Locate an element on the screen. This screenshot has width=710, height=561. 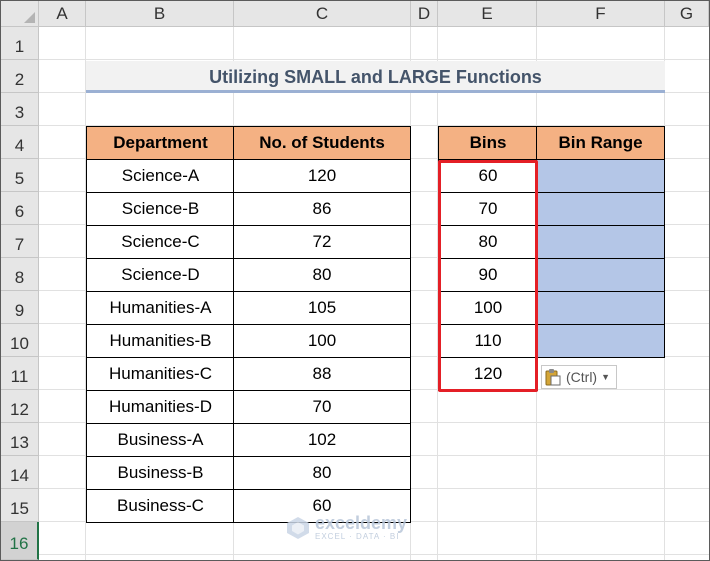
students-cell: 102 is located at coordinates (322, 440).